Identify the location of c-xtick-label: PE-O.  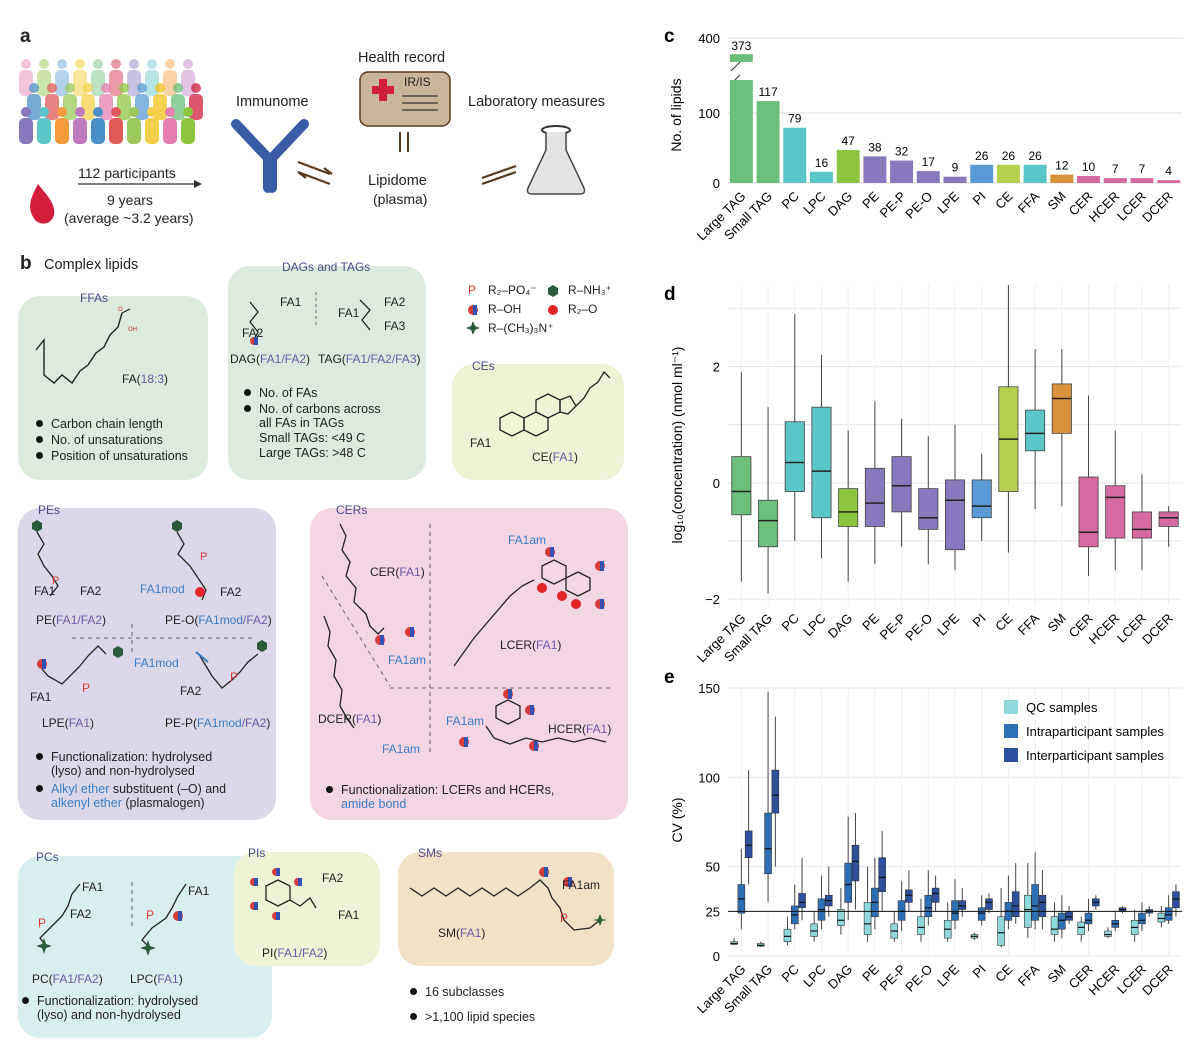
(918, 205).